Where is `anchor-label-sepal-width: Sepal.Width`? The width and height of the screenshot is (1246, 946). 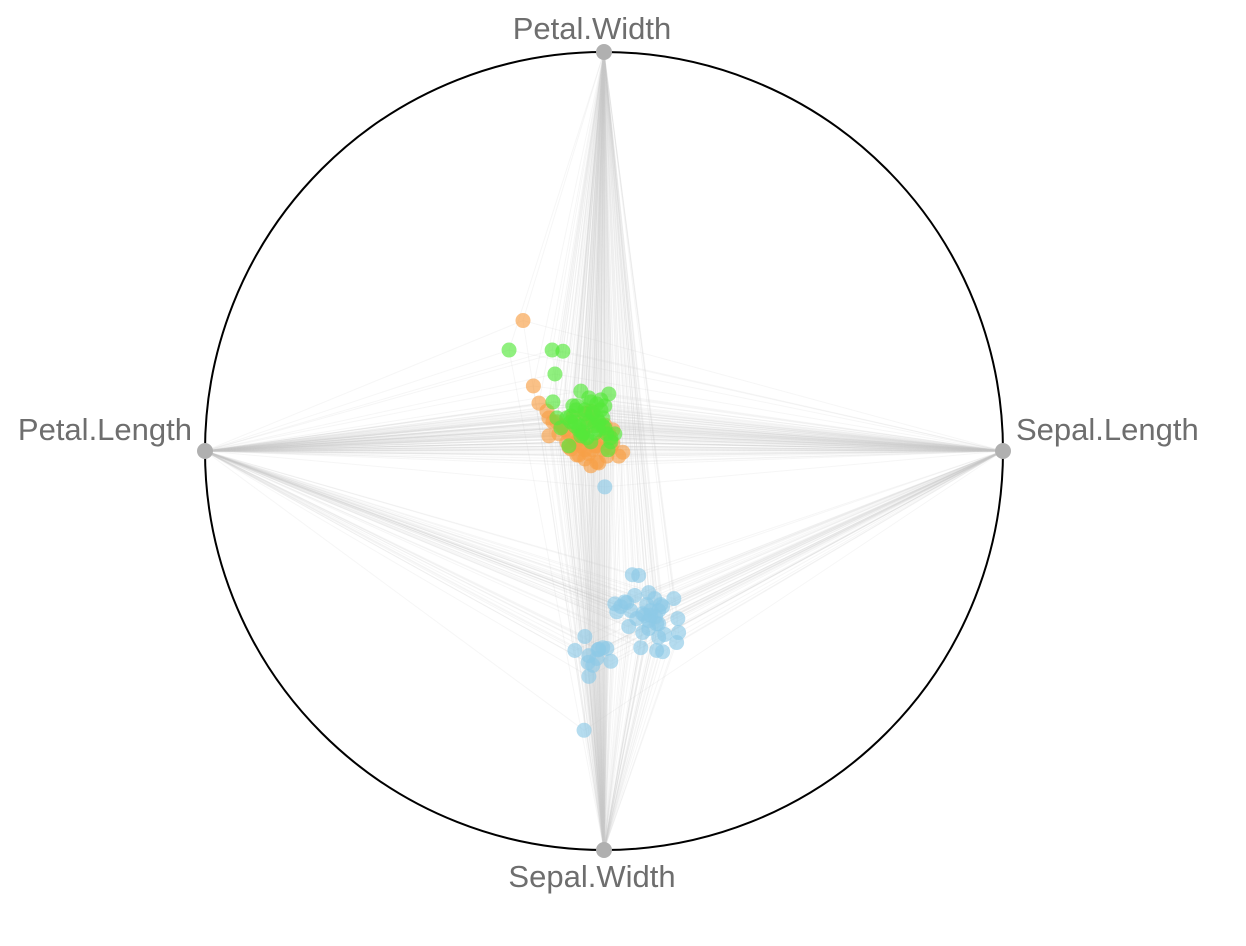 anchor-label-sepal-width: Sepal.Width is located at coordinates (591, 876).